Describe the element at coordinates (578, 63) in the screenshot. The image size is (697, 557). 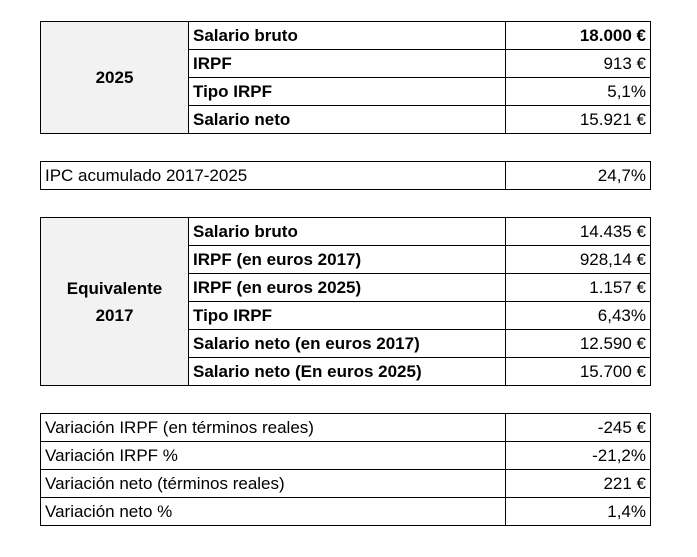
I see `row-value: 913 €` at that location.